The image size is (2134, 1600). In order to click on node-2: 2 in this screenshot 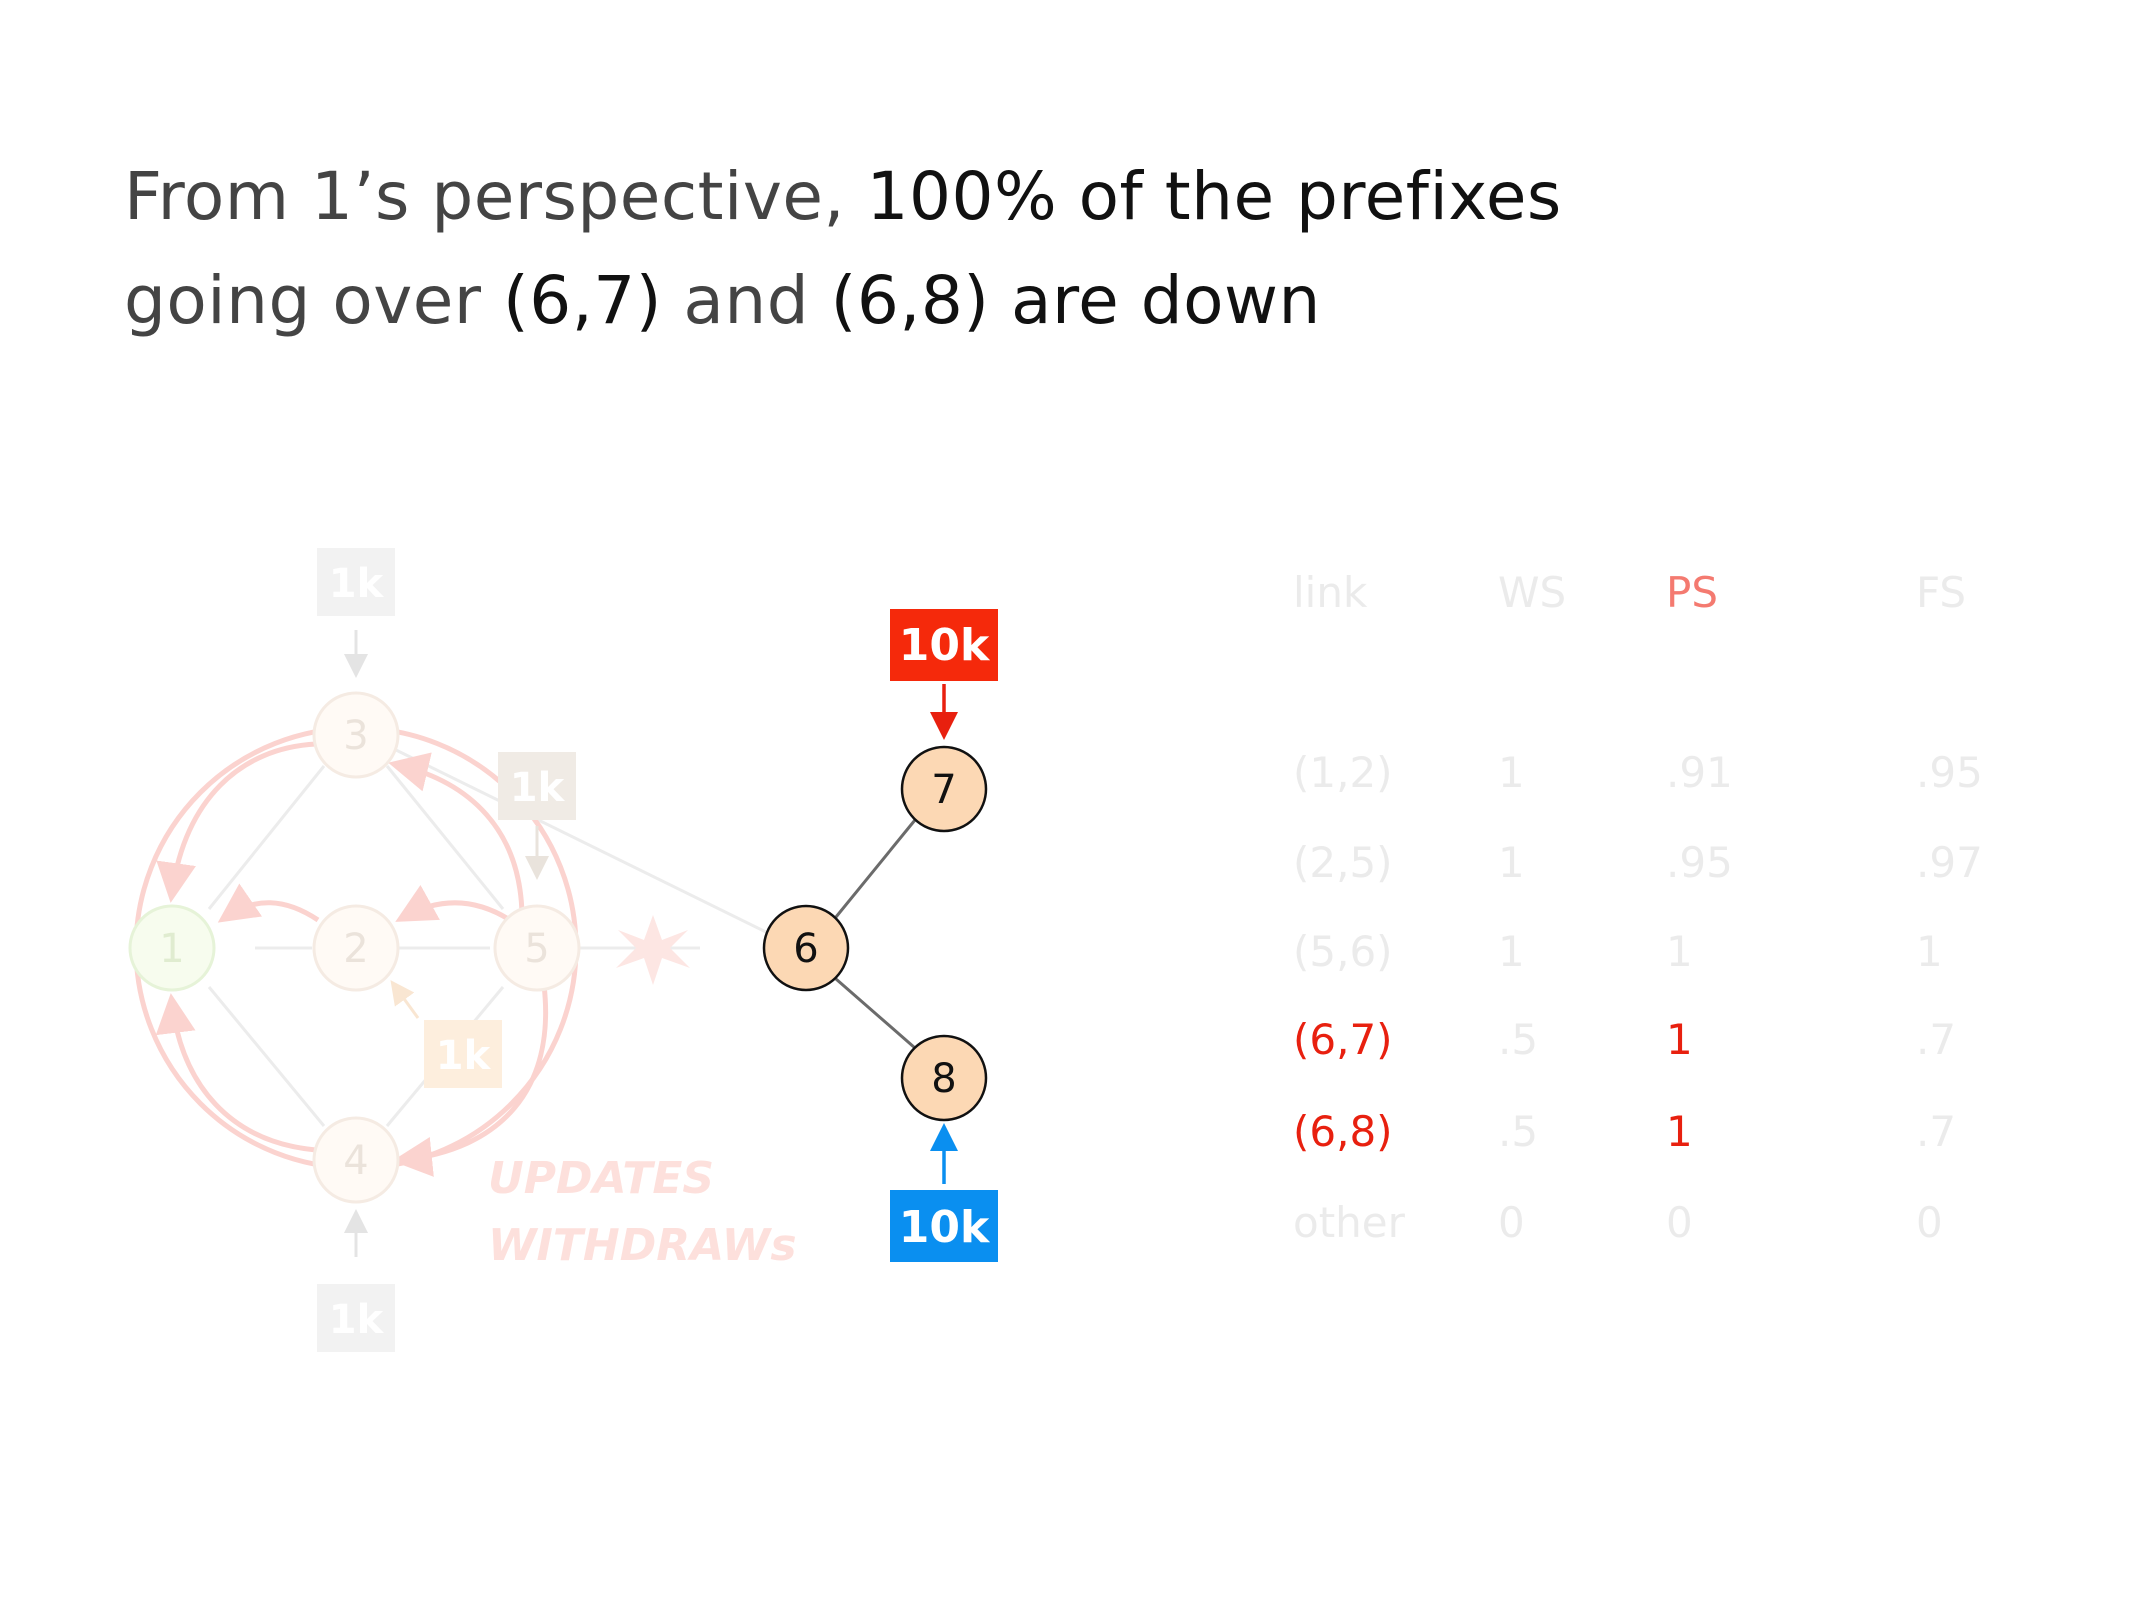, I will do `click(356, 948)`.